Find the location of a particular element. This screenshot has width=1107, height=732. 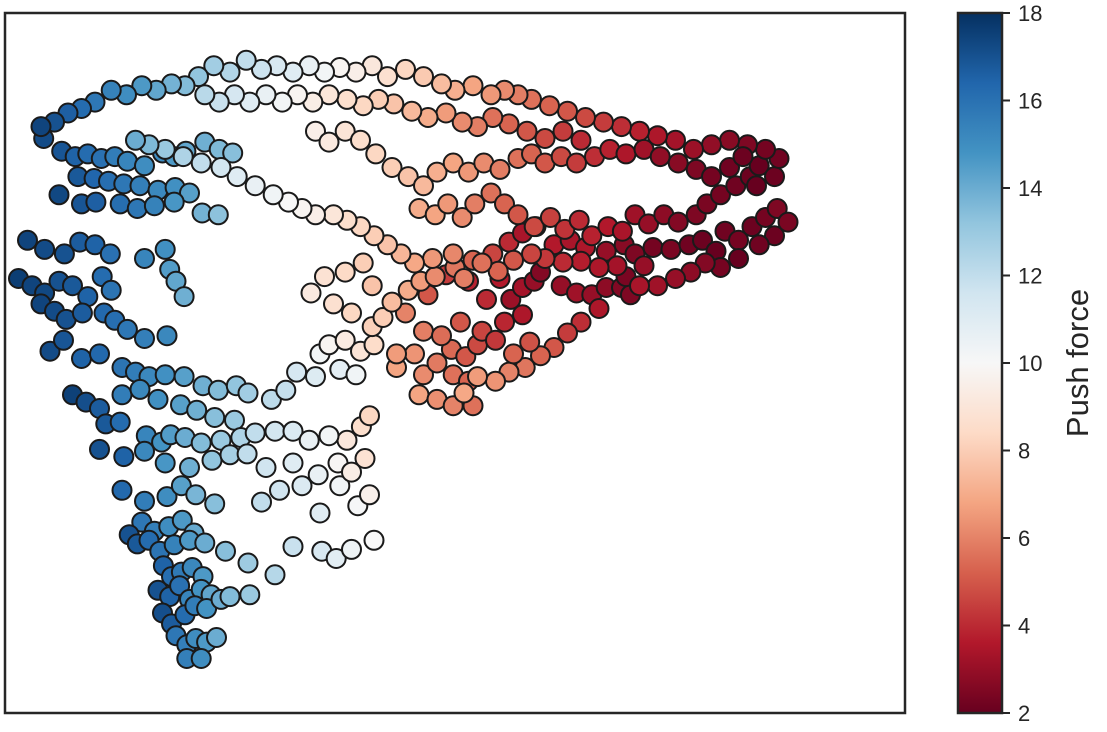

colorbar-tick-label-8: 18 is located at coordinates (1030, 13).